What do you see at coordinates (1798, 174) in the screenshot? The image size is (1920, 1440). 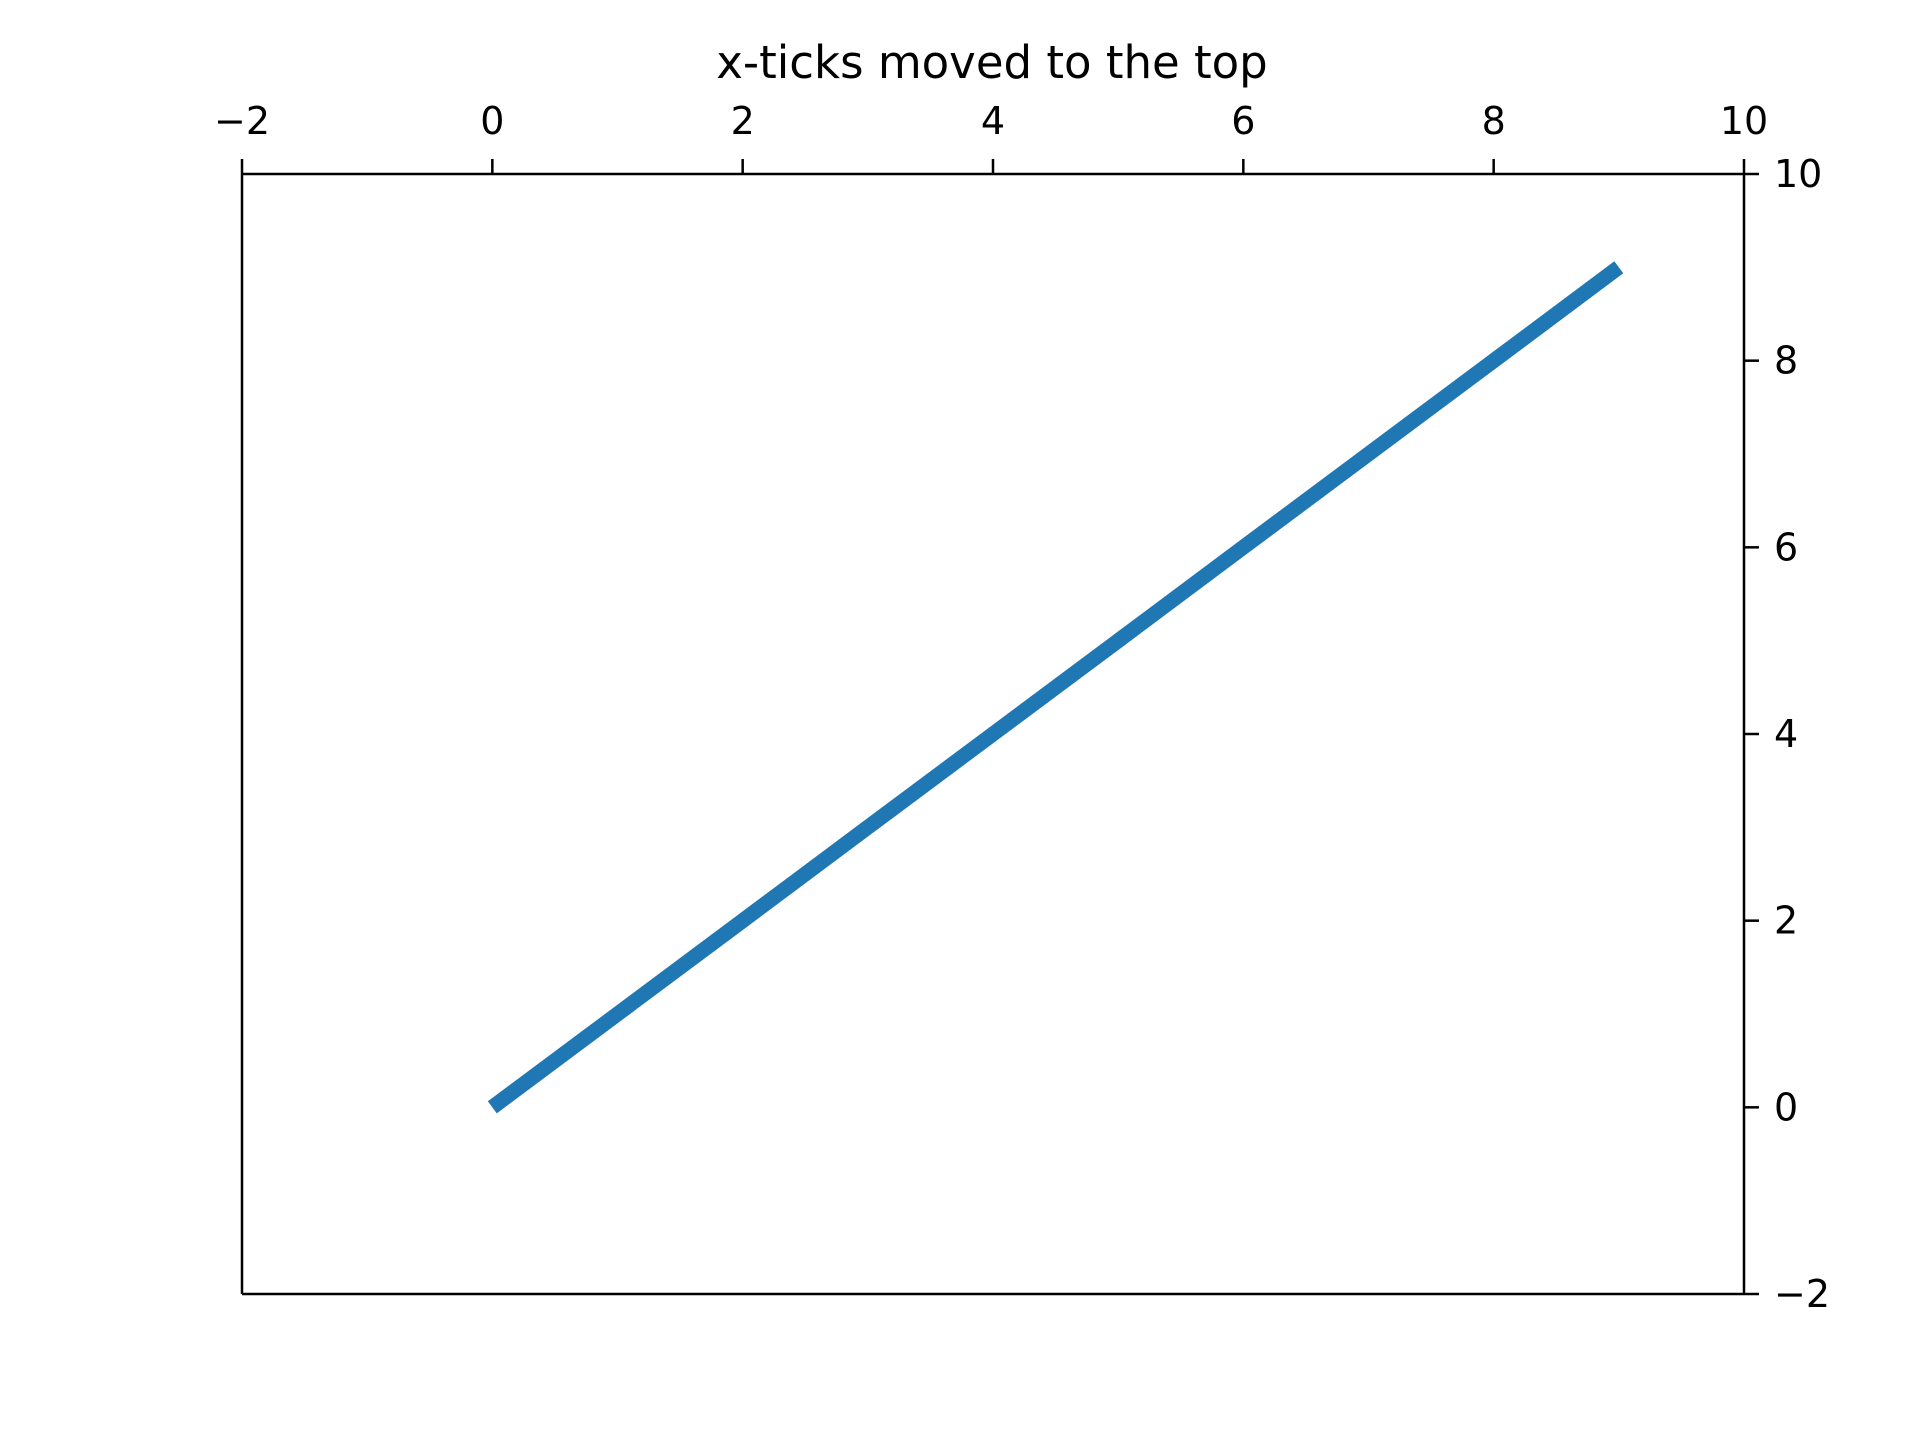 I see `y-tick-label: 10` at bounding box center [1798, 174].